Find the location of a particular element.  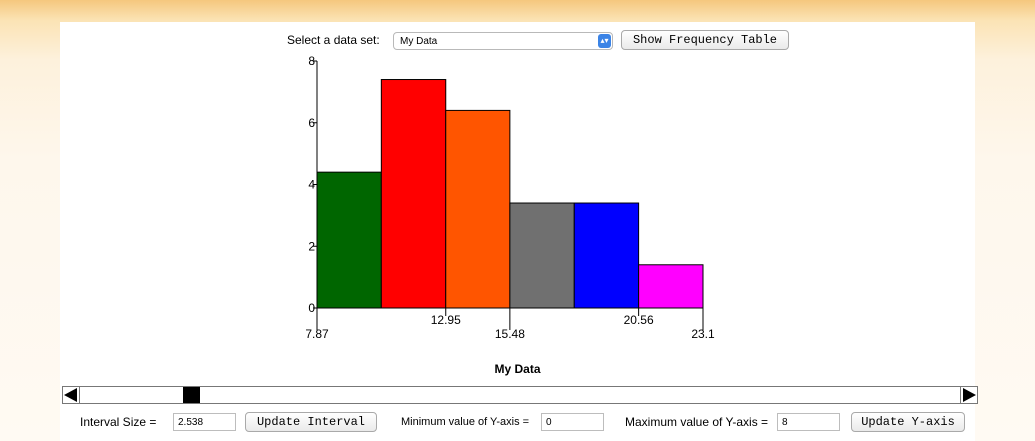

arrow-right-icon is located at coordinates (969, 395).